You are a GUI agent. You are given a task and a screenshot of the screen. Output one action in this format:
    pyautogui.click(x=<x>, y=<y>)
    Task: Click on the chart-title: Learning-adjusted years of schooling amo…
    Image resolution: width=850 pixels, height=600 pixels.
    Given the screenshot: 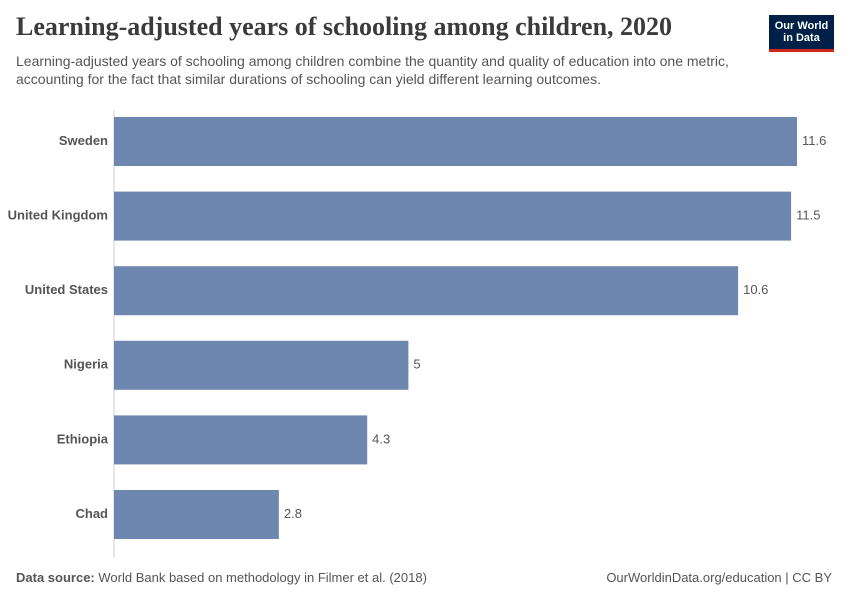 What is the action you would take?
    pyautogui.click(x=344, y=26)
    